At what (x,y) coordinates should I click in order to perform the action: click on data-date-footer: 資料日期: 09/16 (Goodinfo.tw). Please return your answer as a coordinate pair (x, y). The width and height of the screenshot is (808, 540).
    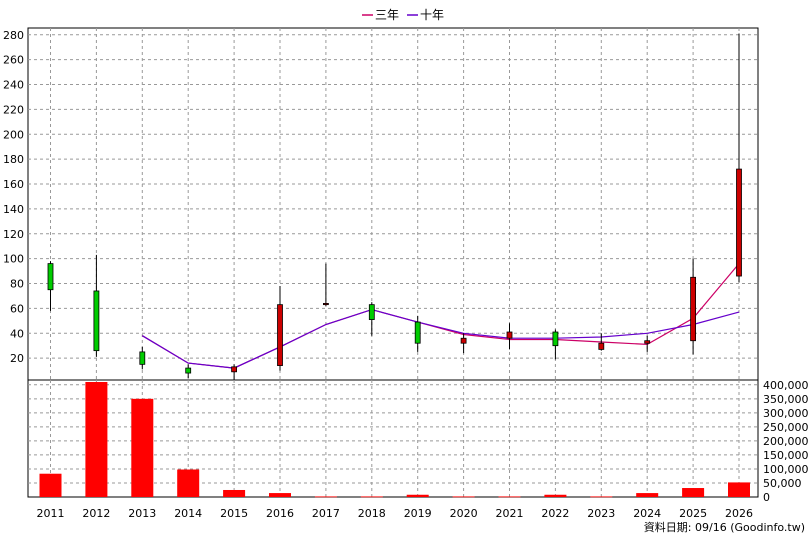
    Looking at the image, I should click on (724, 527).